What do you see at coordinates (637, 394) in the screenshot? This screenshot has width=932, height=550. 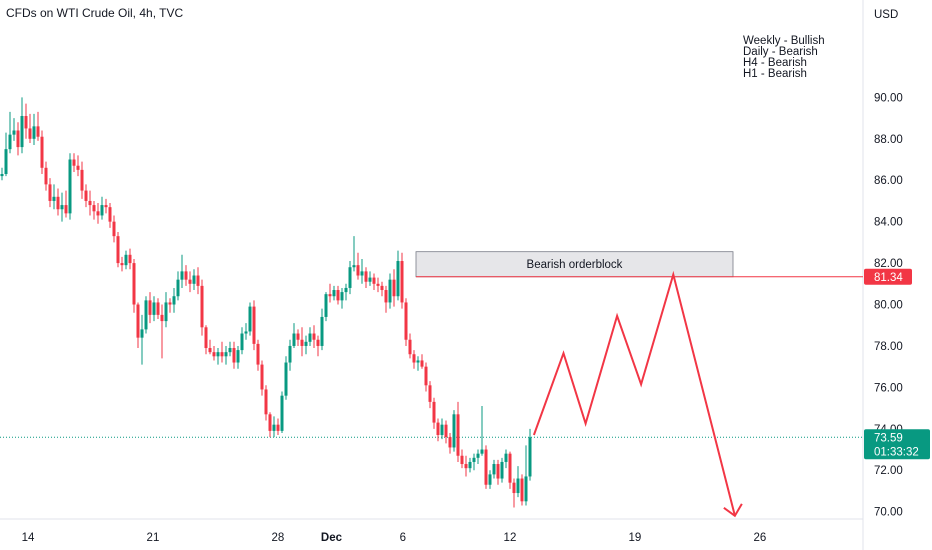 I see `projection` at bounding box center [637, 394].